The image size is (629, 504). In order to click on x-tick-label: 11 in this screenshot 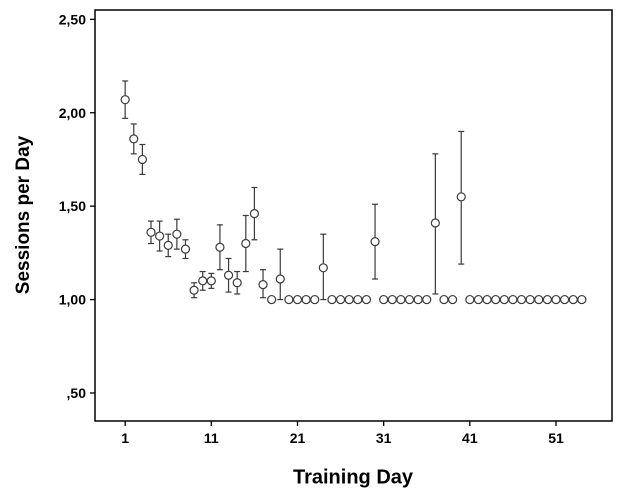, I will do `click(211, 438)`.